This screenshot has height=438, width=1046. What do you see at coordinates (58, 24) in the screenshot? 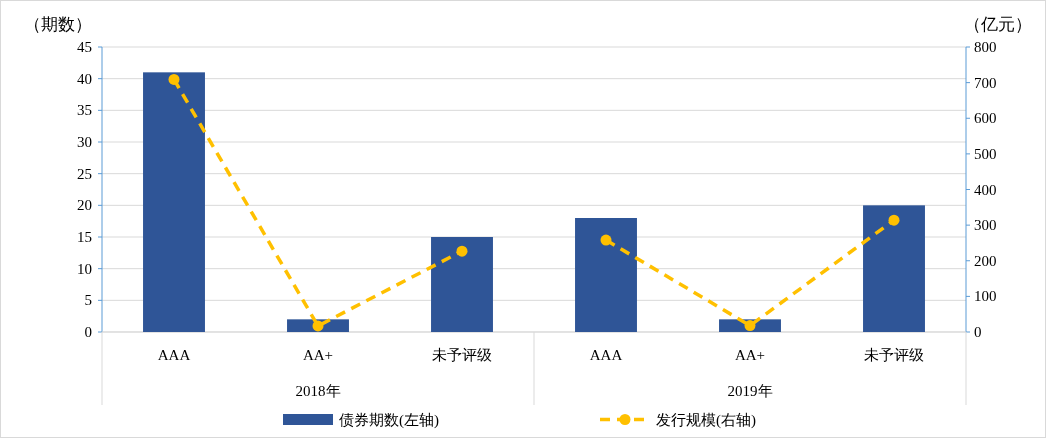
I see `y-axis-title: （期数）` at bounding box center [58, 24].